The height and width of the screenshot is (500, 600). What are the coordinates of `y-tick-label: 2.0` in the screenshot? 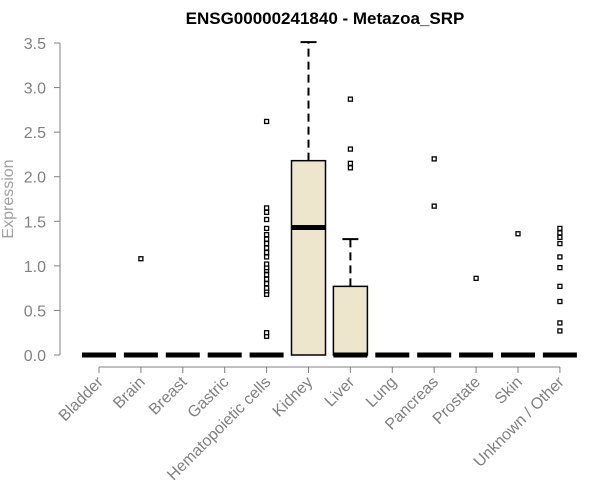 It's located at (35, 178).